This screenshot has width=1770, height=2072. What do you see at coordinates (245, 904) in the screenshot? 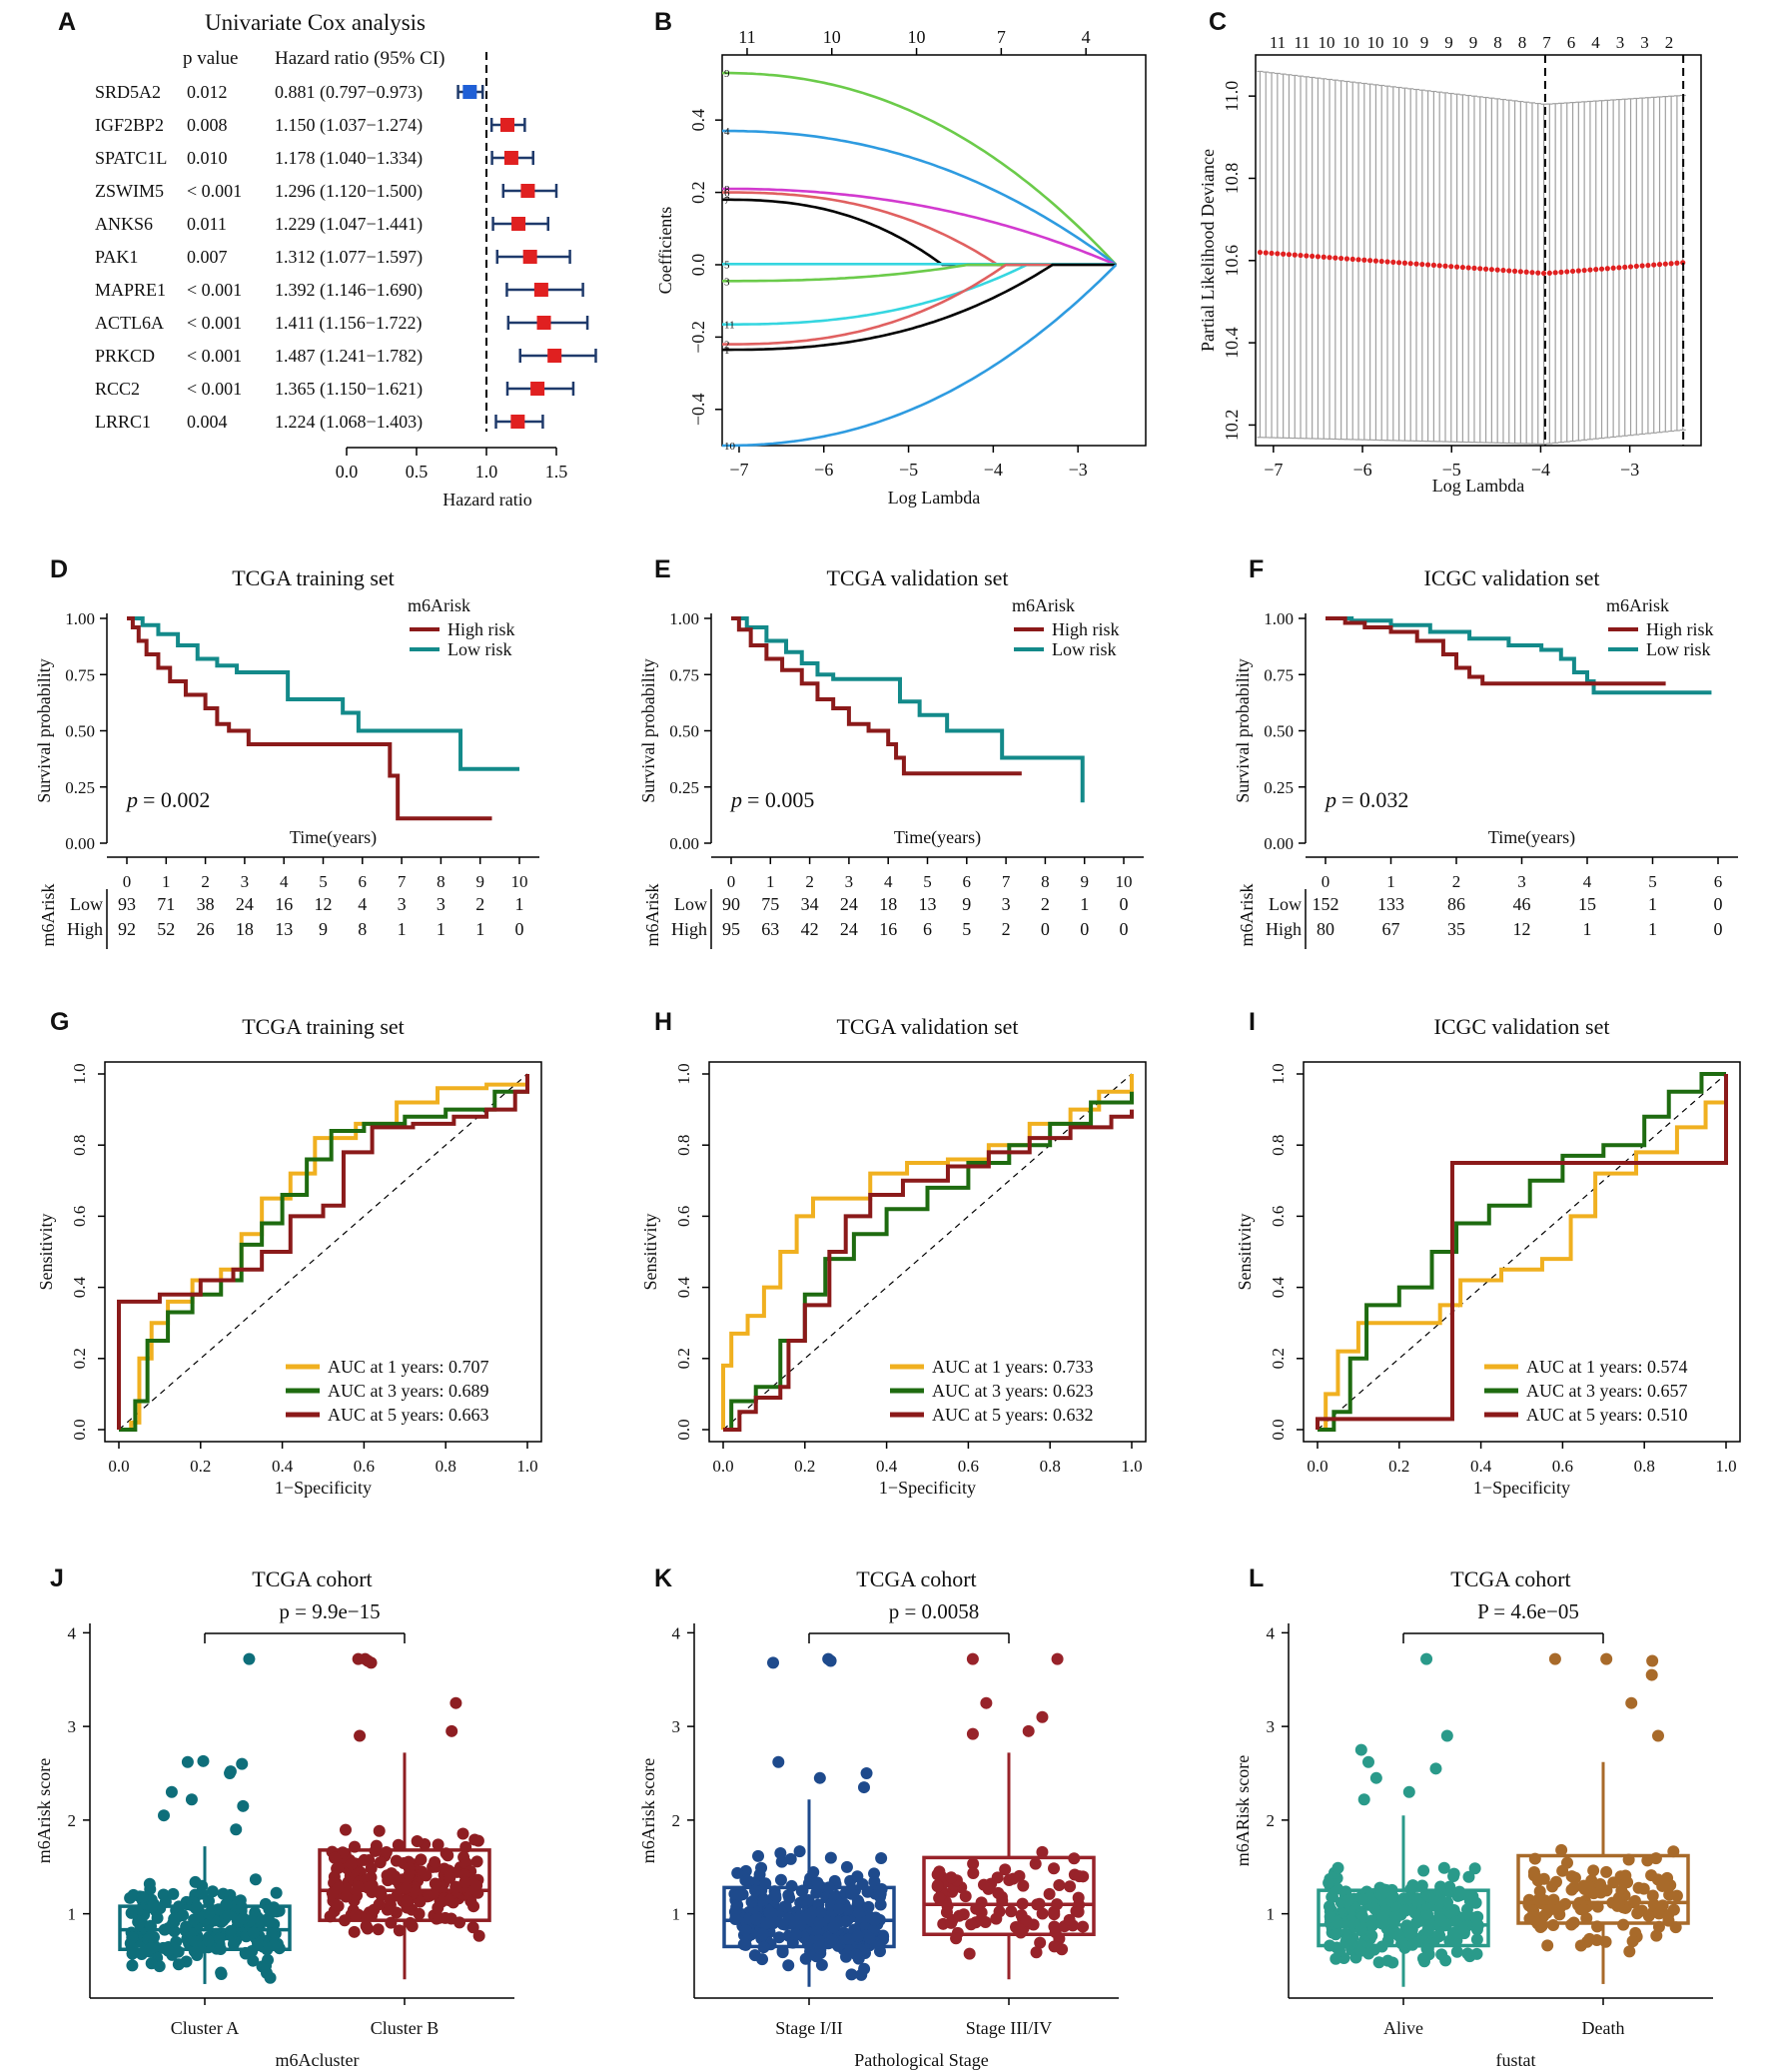
I see `count-low: 24` at bounding box center [245, 904].